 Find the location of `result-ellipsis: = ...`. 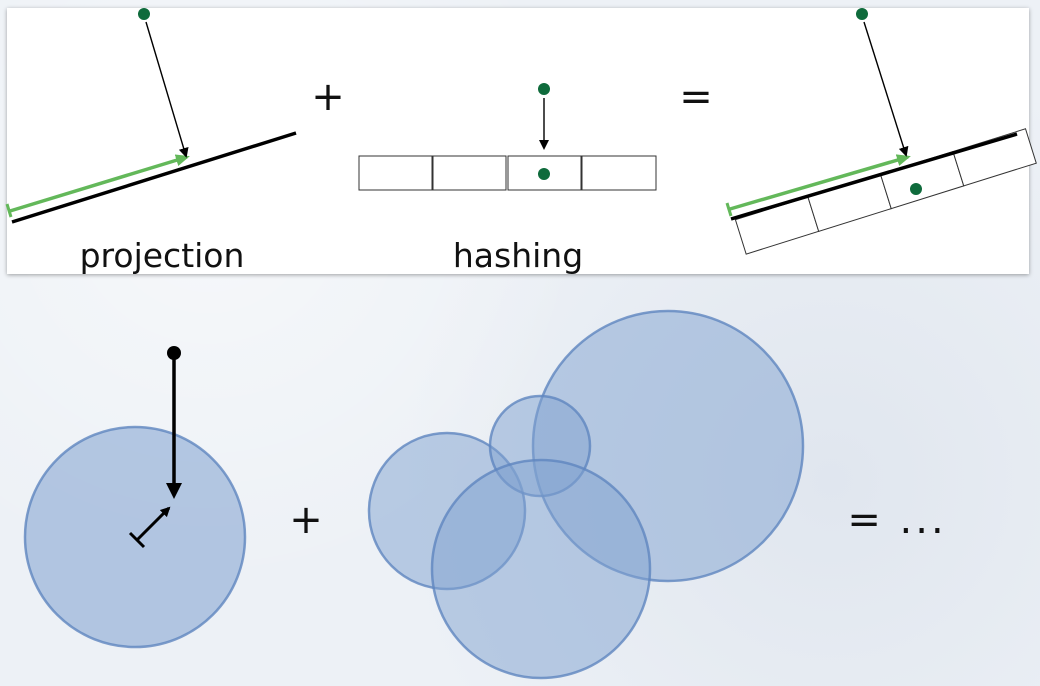

result-ellipsis: = ... is located at coordinates (896, 520).